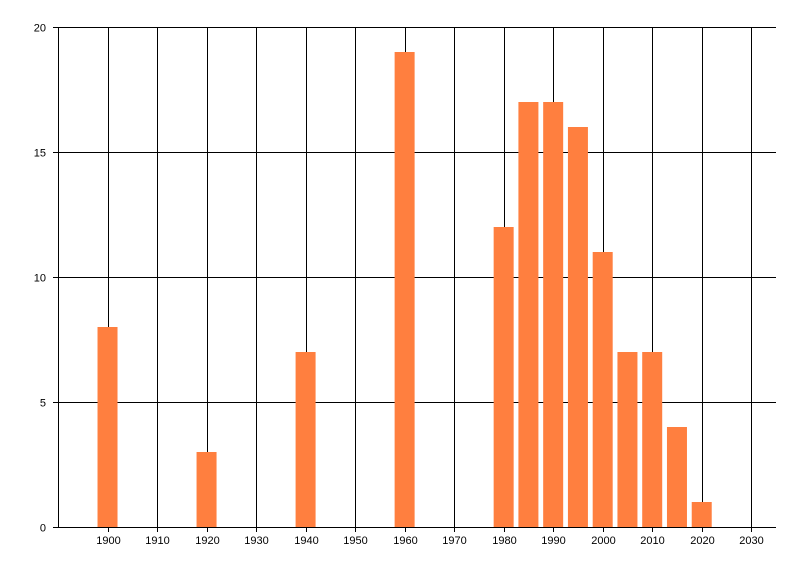 The height and width of the screenshot is (576, 800). What do you see at coordinates (40, 29) in the screenshot?
I see `y-tick-label: 20` at bounding box center [40, 29].